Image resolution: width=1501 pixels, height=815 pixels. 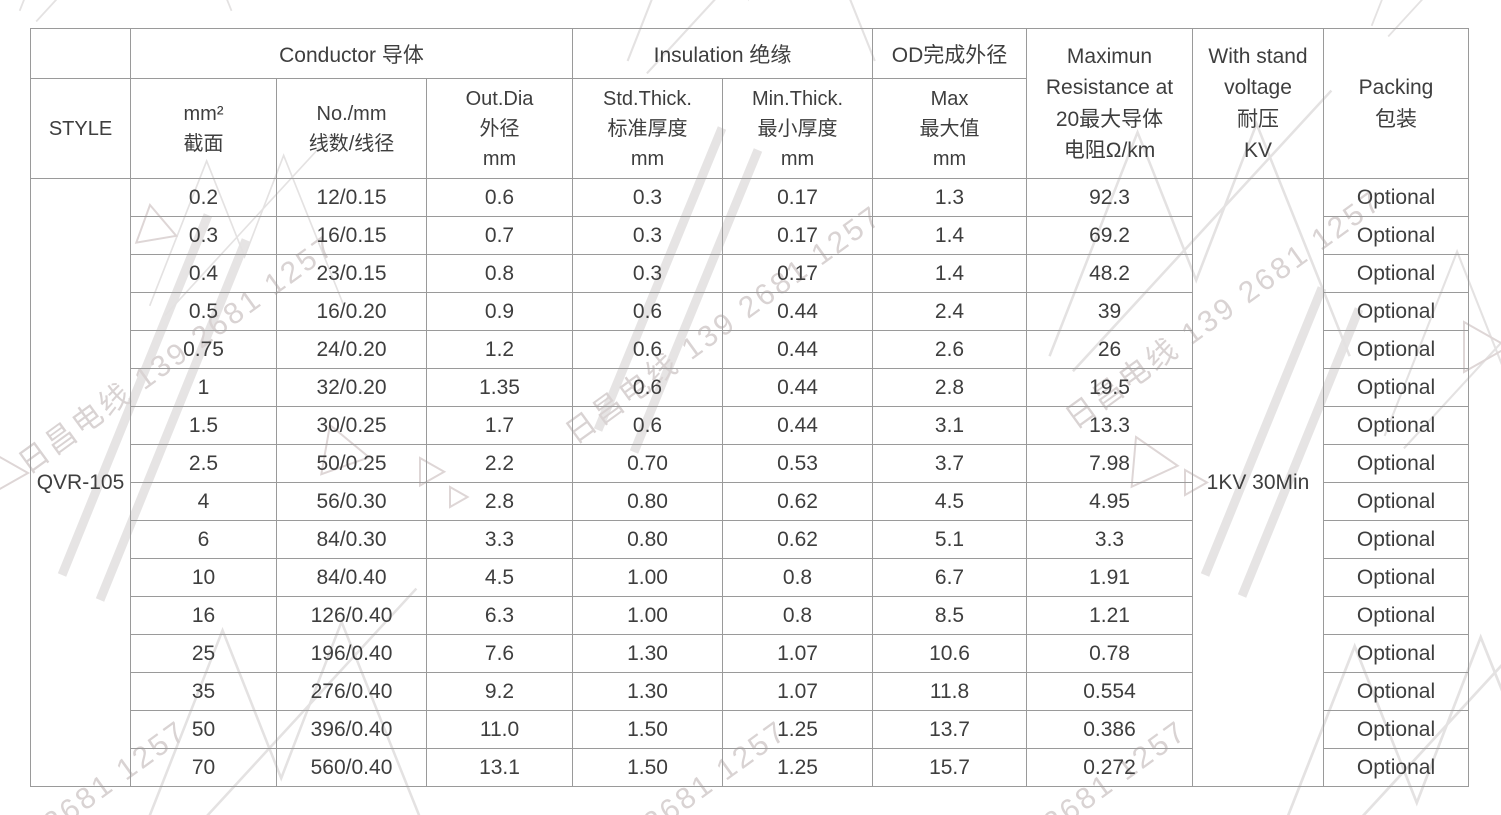 I want to click on out_dia-cell: 3.3, so click(x=499, y=539).